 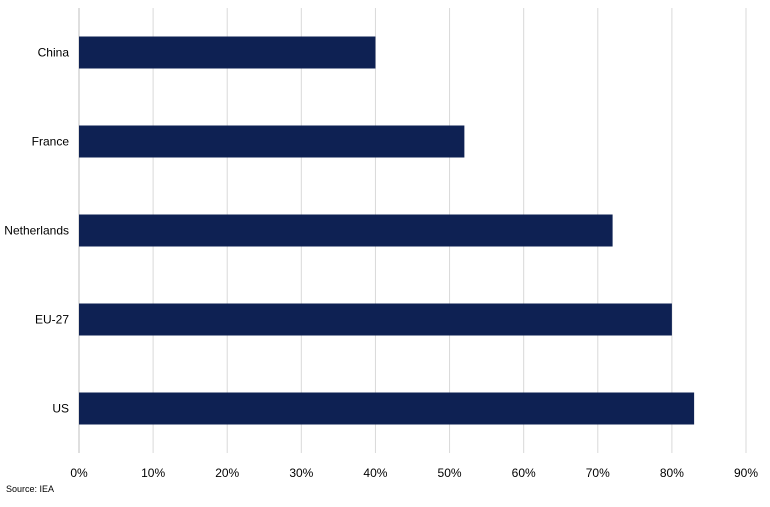 What do you see at coordinates (30, 489) in the screenshot?
I see `source-note: Source: IEA` at bounding box center [30, 489].